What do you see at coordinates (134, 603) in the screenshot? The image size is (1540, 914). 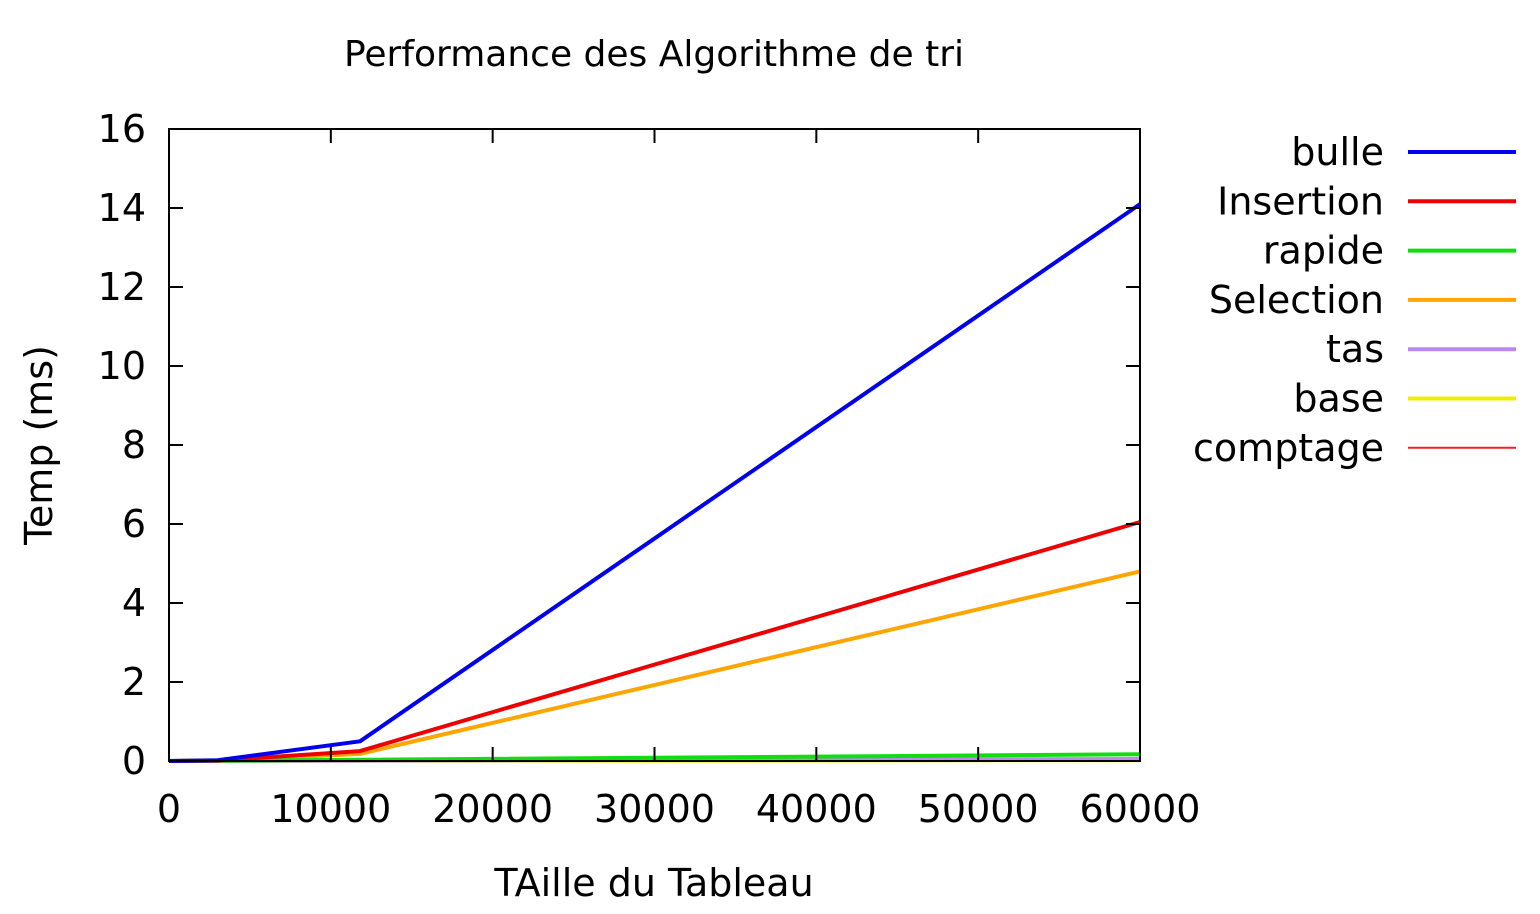 I see `y-tick-label-2: 4` at bounding box center [134, 603].